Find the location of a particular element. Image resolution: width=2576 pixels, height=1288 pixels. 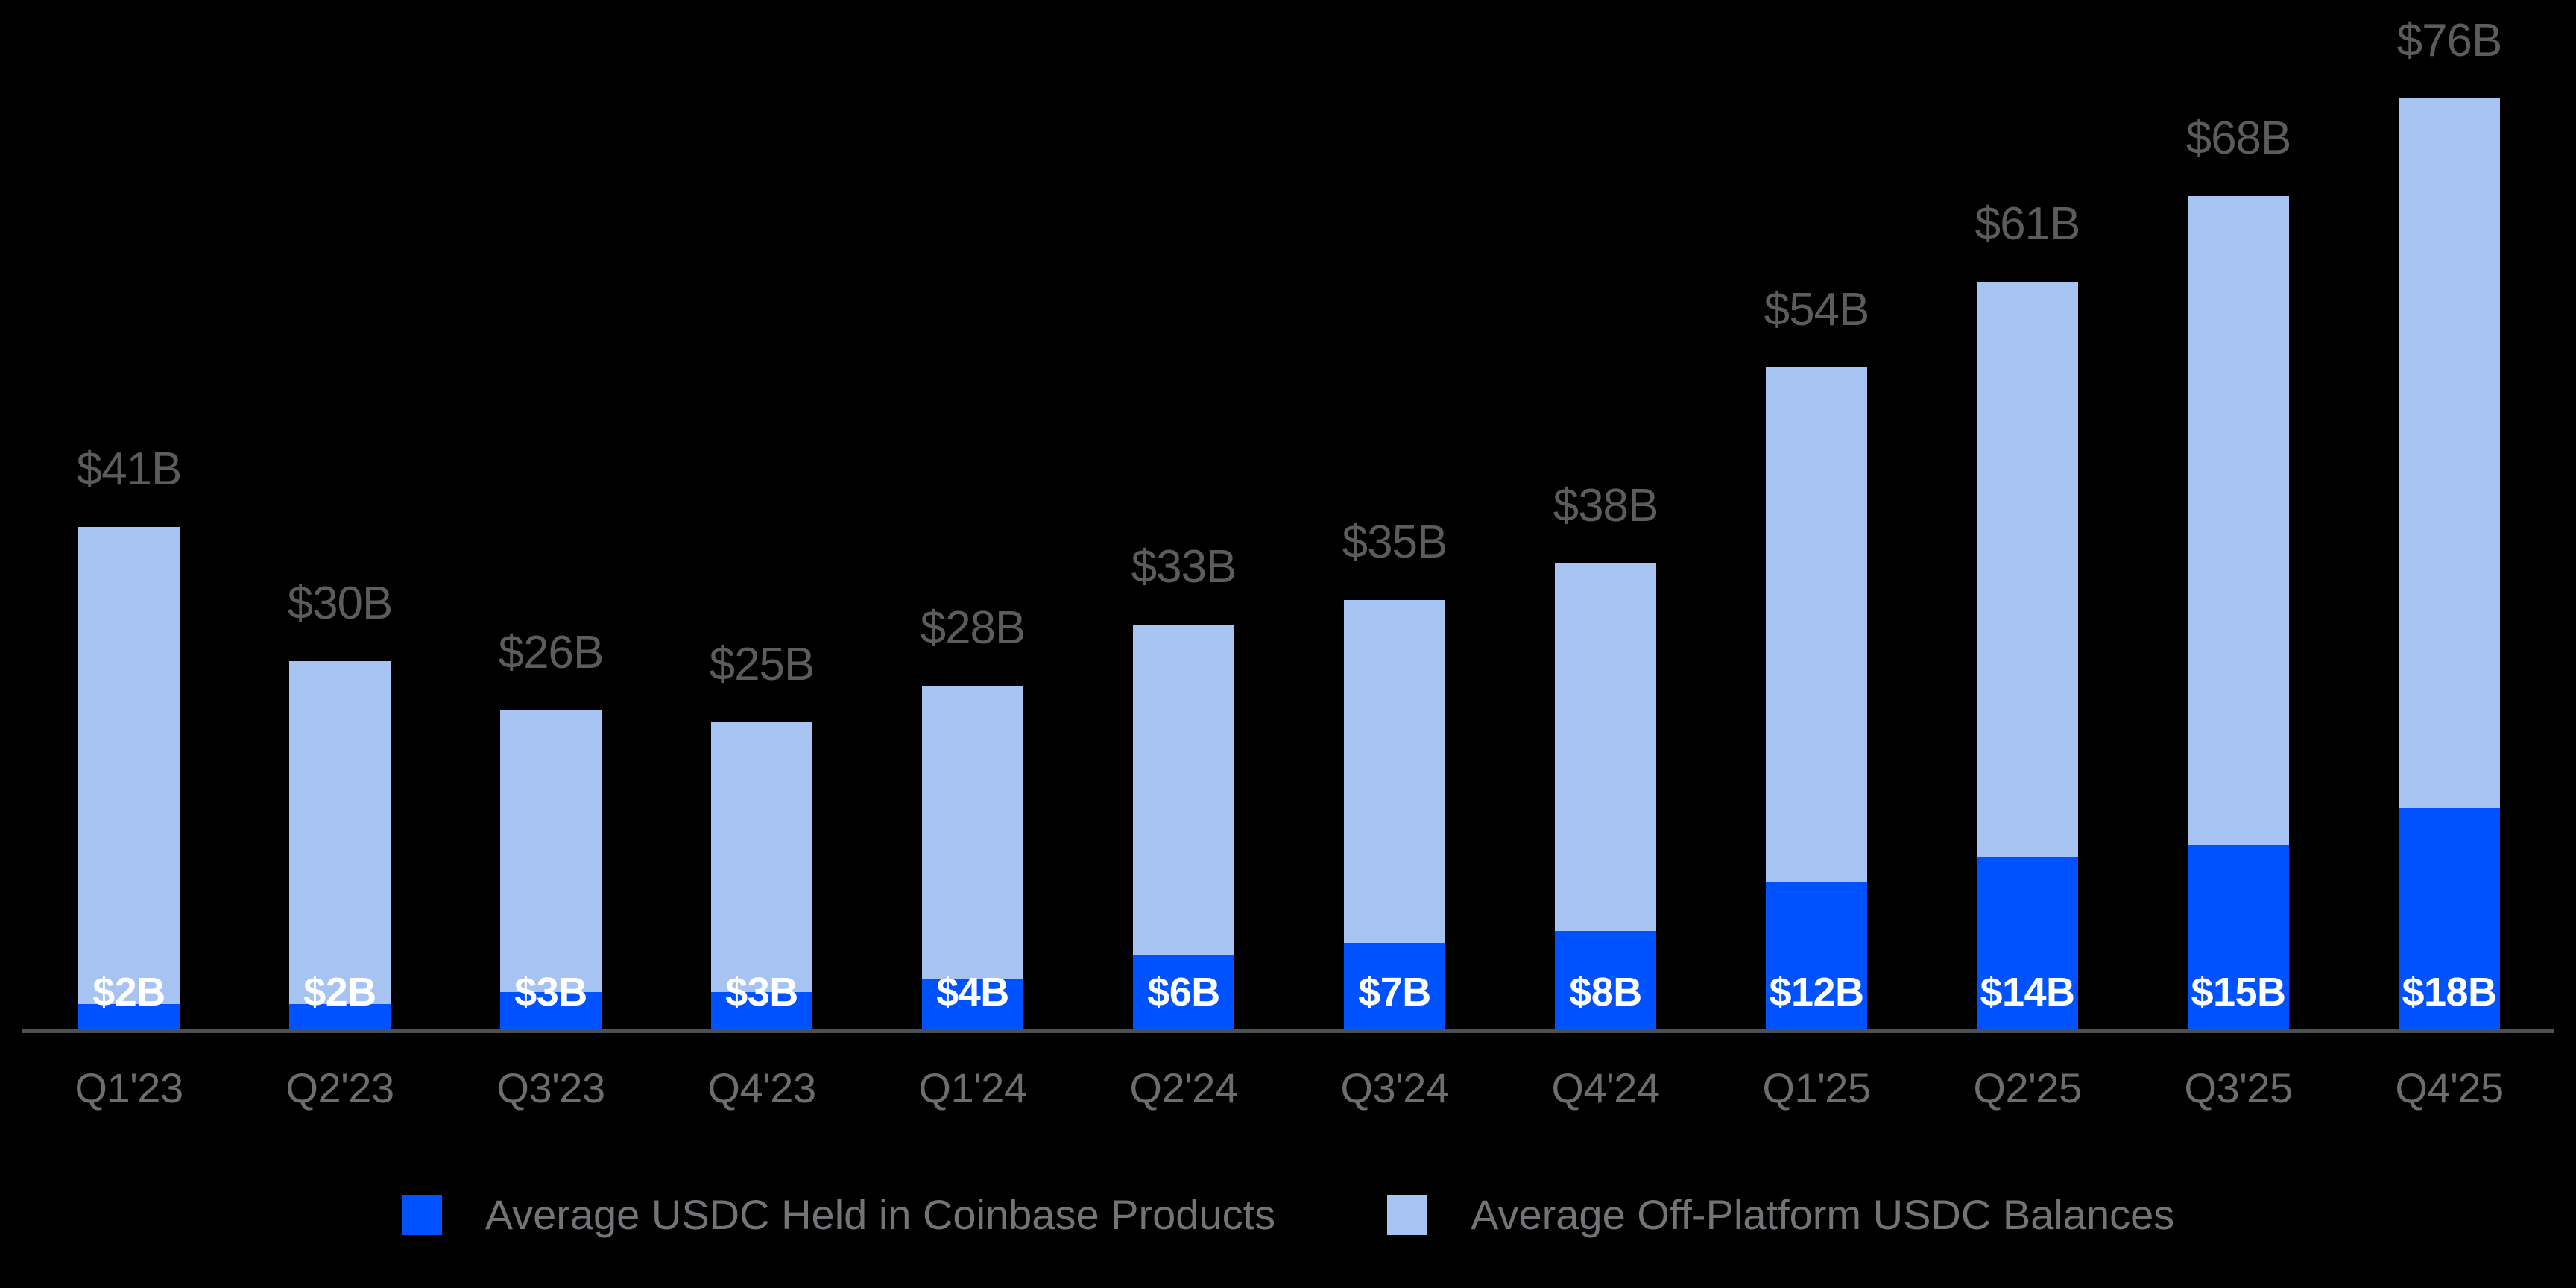

bar-group: $76B $18B is located at coordinates (2449, 523).